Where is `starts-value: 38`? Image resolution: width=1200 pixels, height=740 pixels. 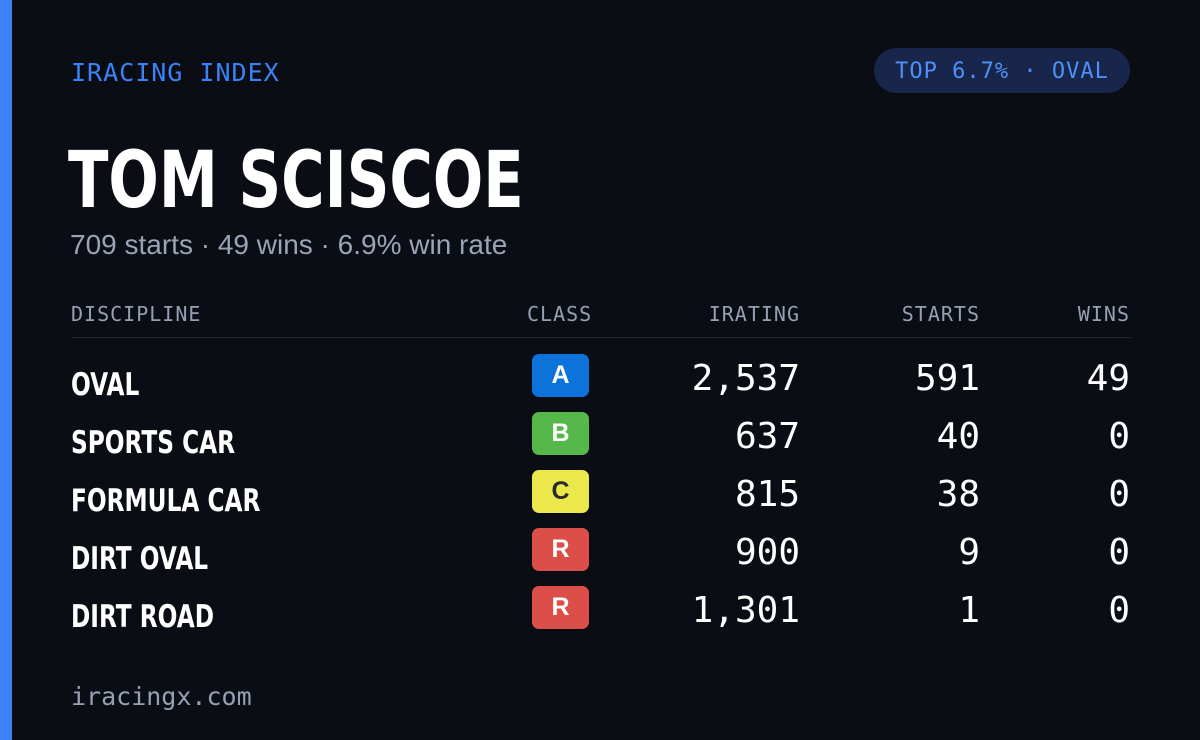
starts-value: 38 is located at coordinates (958, 494).